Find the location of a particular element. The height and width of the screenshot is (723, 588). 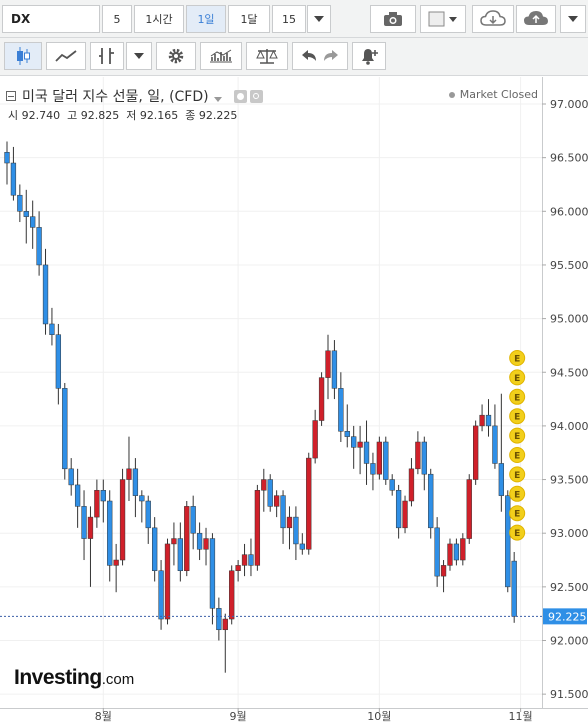

scales-icon is located at coordinates (267, 56).